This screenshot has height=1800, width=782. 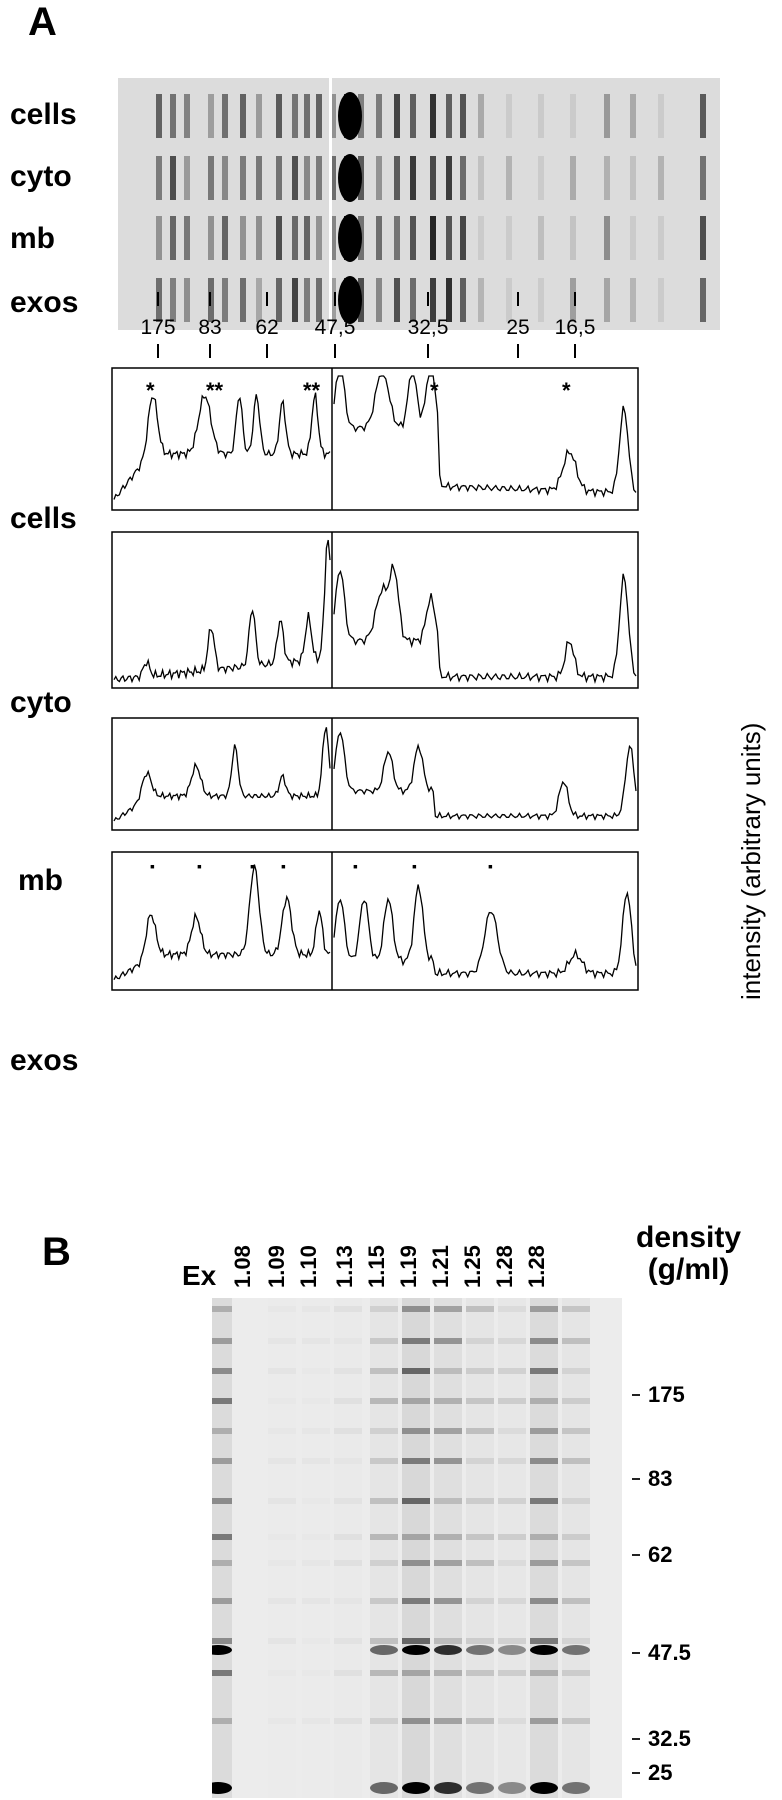 I want to click on mw-label-a: 16,5, so click(x=575, y=327).